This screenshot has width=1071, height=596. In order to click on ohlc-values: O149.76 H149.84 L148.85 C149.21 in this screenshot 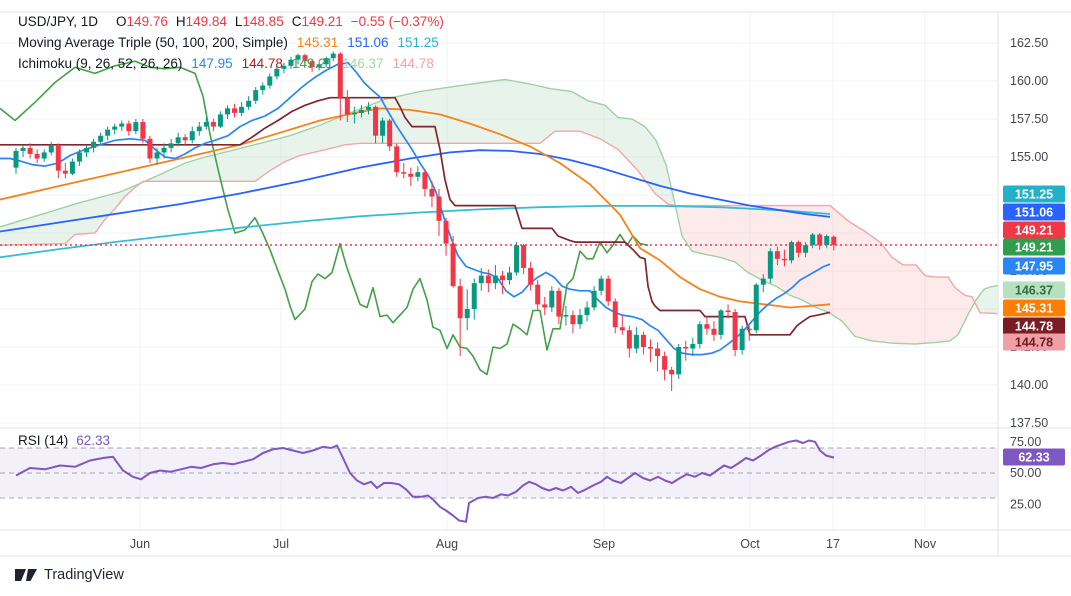, I will do `click(225, 21)`.